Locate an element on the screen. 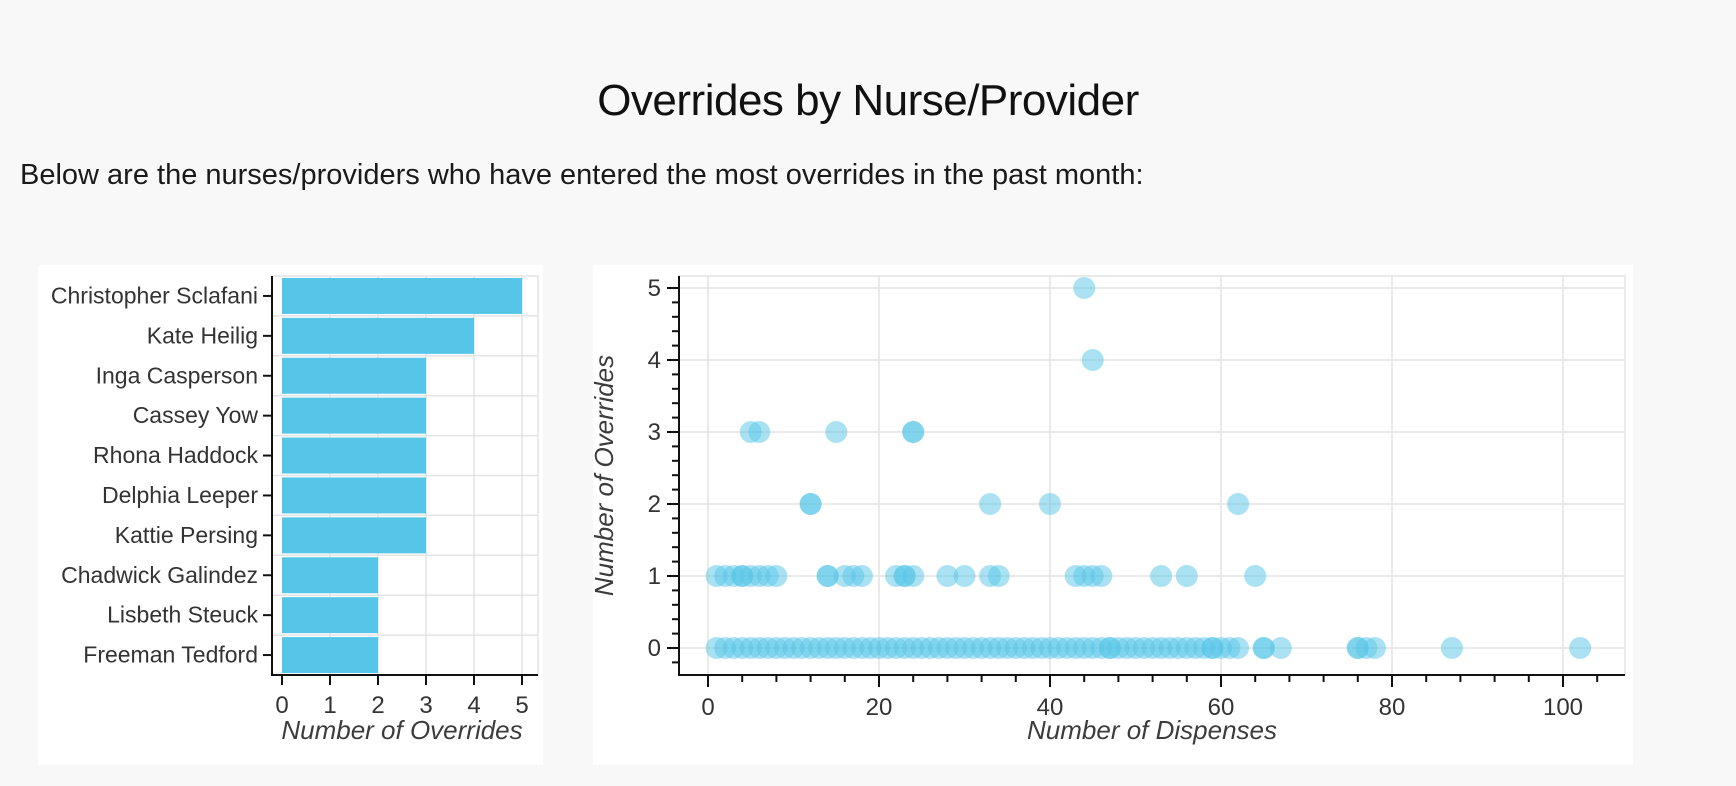 This screenshot has width=1736, height=786. svg-text: Chadwick Galindez is located at coordinates (159, 575).